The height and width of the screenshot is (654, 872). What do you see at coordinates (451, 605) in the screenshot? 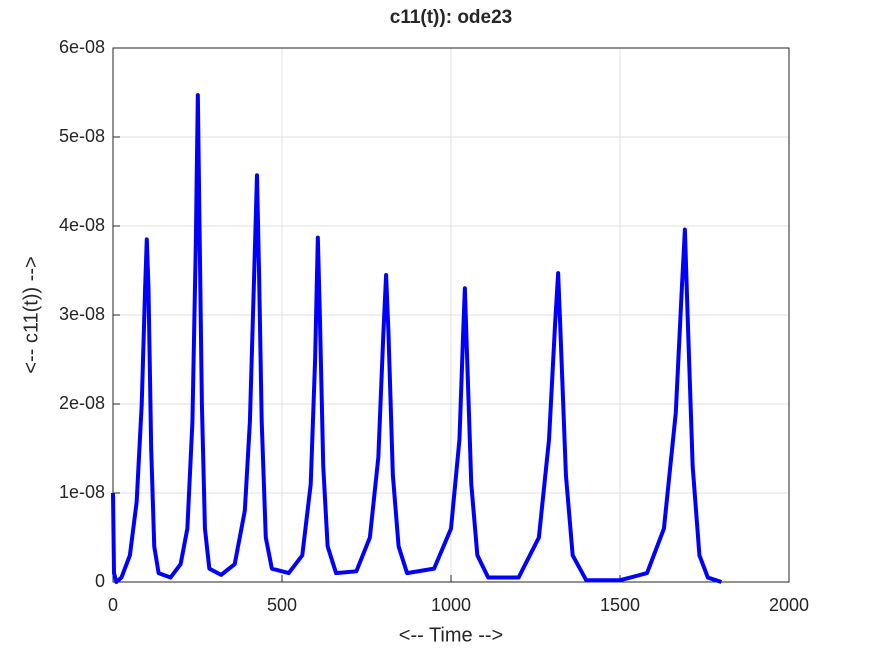
I see `x-tick-label: 1000` at bounding box center [451, 605].